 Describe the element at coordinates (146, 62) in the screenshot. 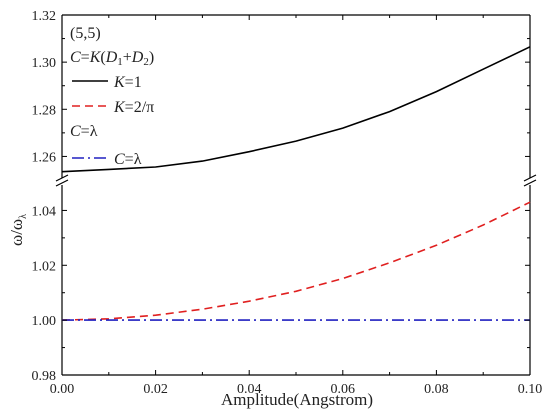

I see `legend-group1-title-part: 2` at that location.